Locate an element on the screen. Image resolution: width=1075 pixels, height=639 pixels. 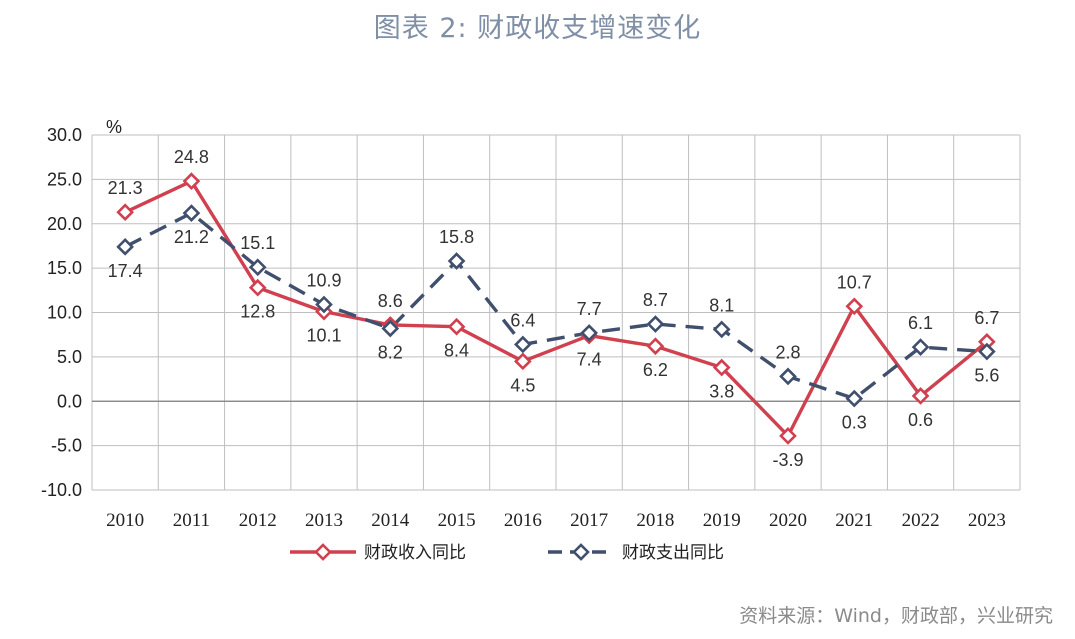
legend: 财政收入同比 财政支出同比 is located at coordinates (507, 553).